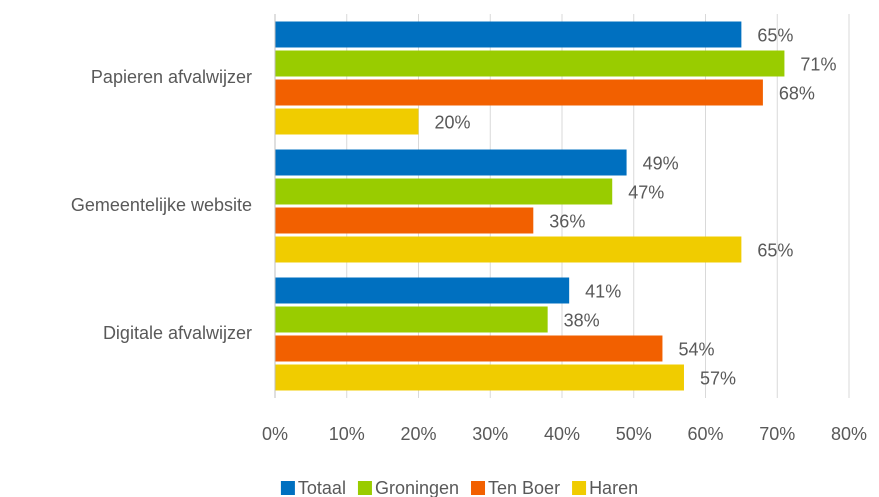  What do you see at coordinates (418, 434) in the screenshot?
I see `x-tick-label: 20%` at bounding box center [418, 434].